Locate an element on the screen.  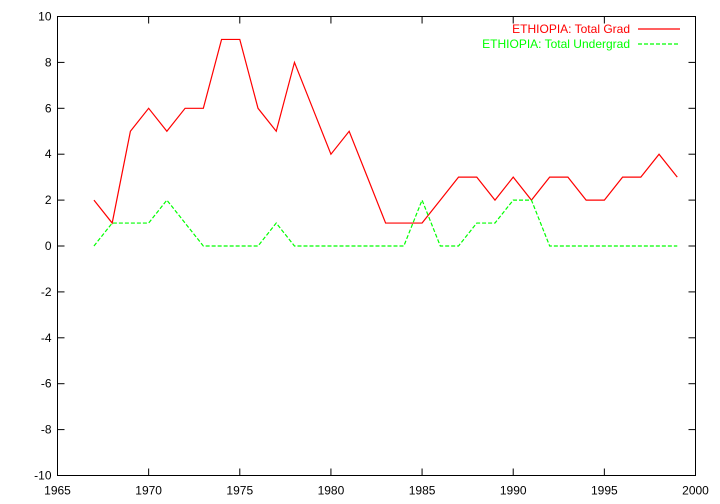
x-tick-label: 1975 is located at coordinates (239, 491).